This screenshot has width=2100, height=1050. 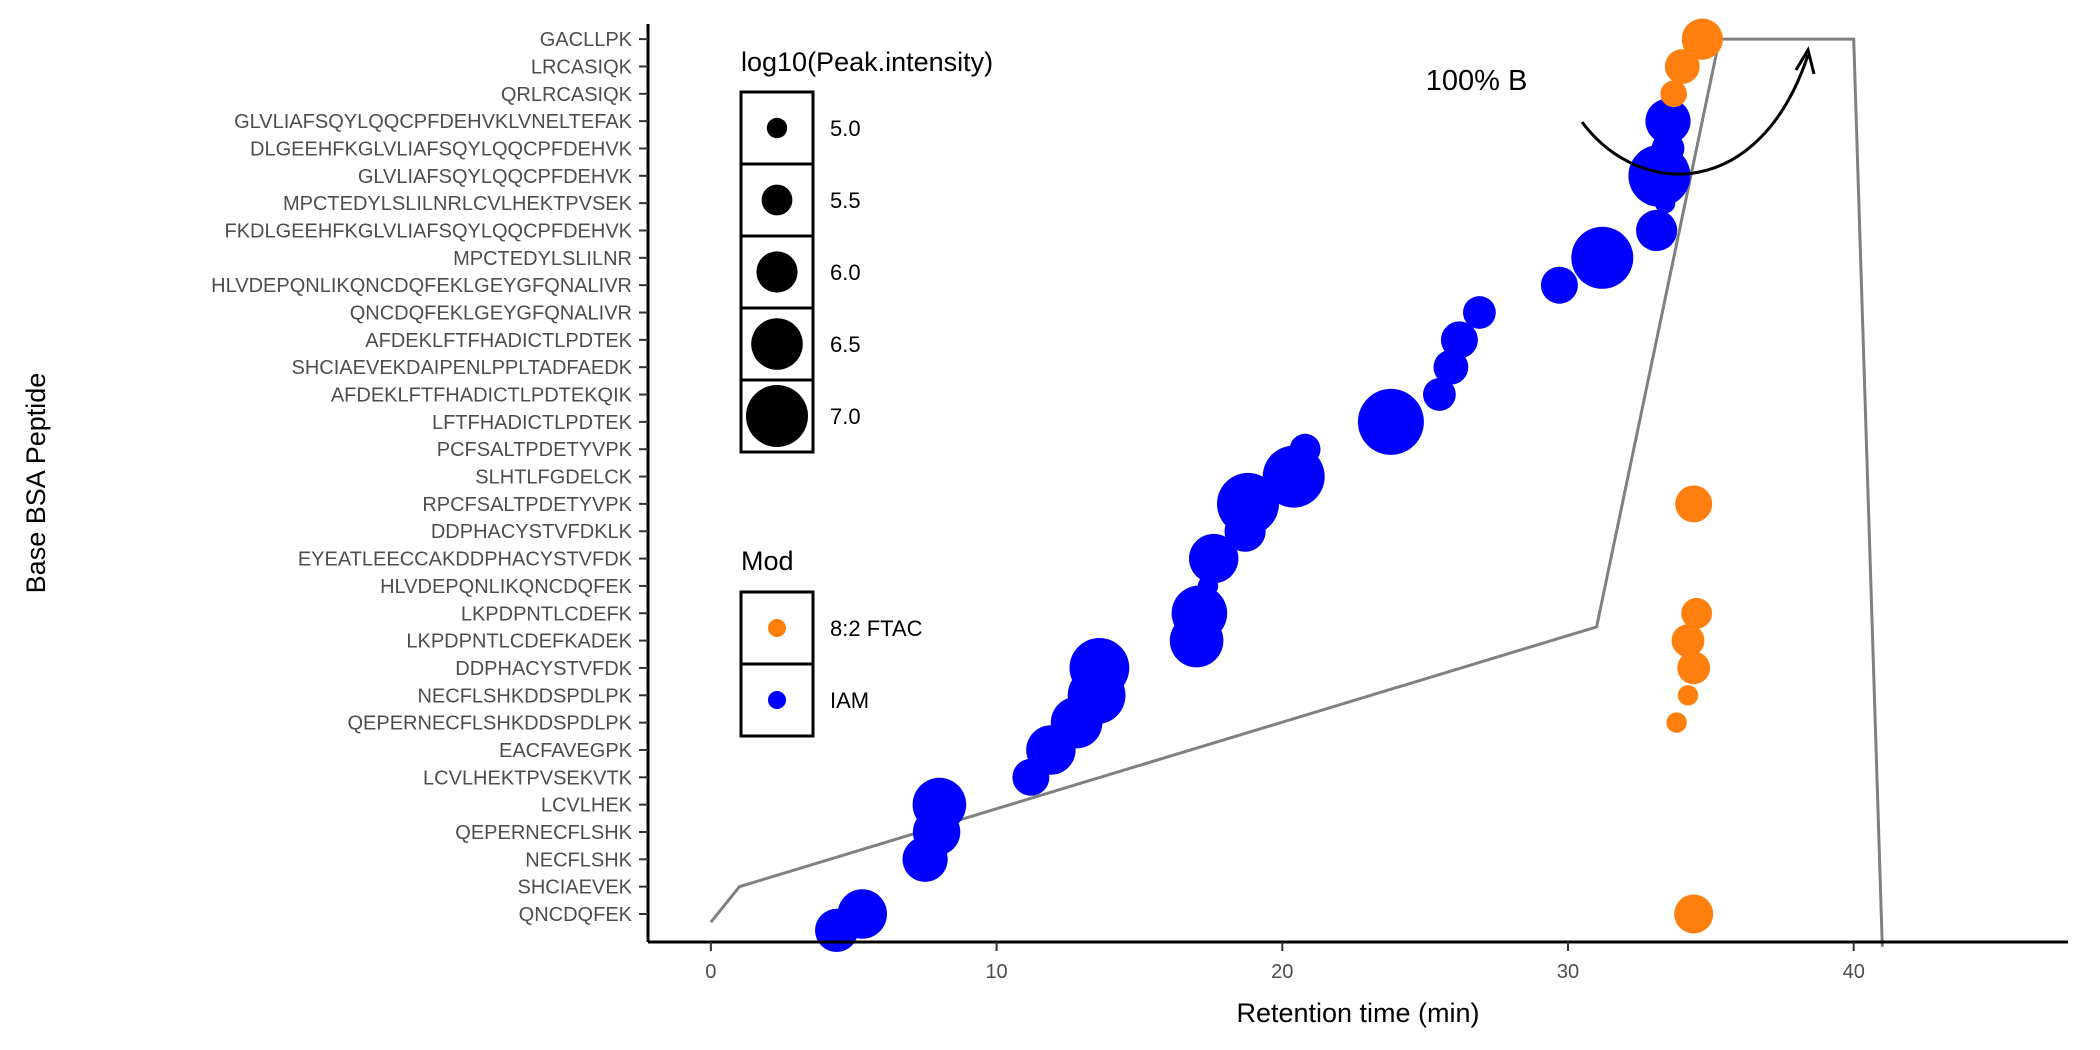 What do you see at coordinates (831, 664) in the screenshot?
I see `color-legend-items: 8:2 FTAC IAM` at bounding box center [831, 664].